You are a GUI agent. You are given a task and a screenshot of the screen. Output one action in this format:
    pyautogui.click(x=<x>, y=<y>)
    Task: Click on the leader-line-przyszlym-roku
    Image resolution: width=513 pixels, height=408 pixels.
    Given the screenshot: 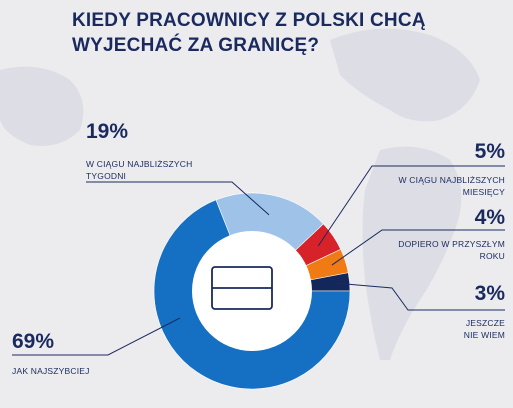 What is the action you would take?
    pyautogui.click(x=418, y=247)
    